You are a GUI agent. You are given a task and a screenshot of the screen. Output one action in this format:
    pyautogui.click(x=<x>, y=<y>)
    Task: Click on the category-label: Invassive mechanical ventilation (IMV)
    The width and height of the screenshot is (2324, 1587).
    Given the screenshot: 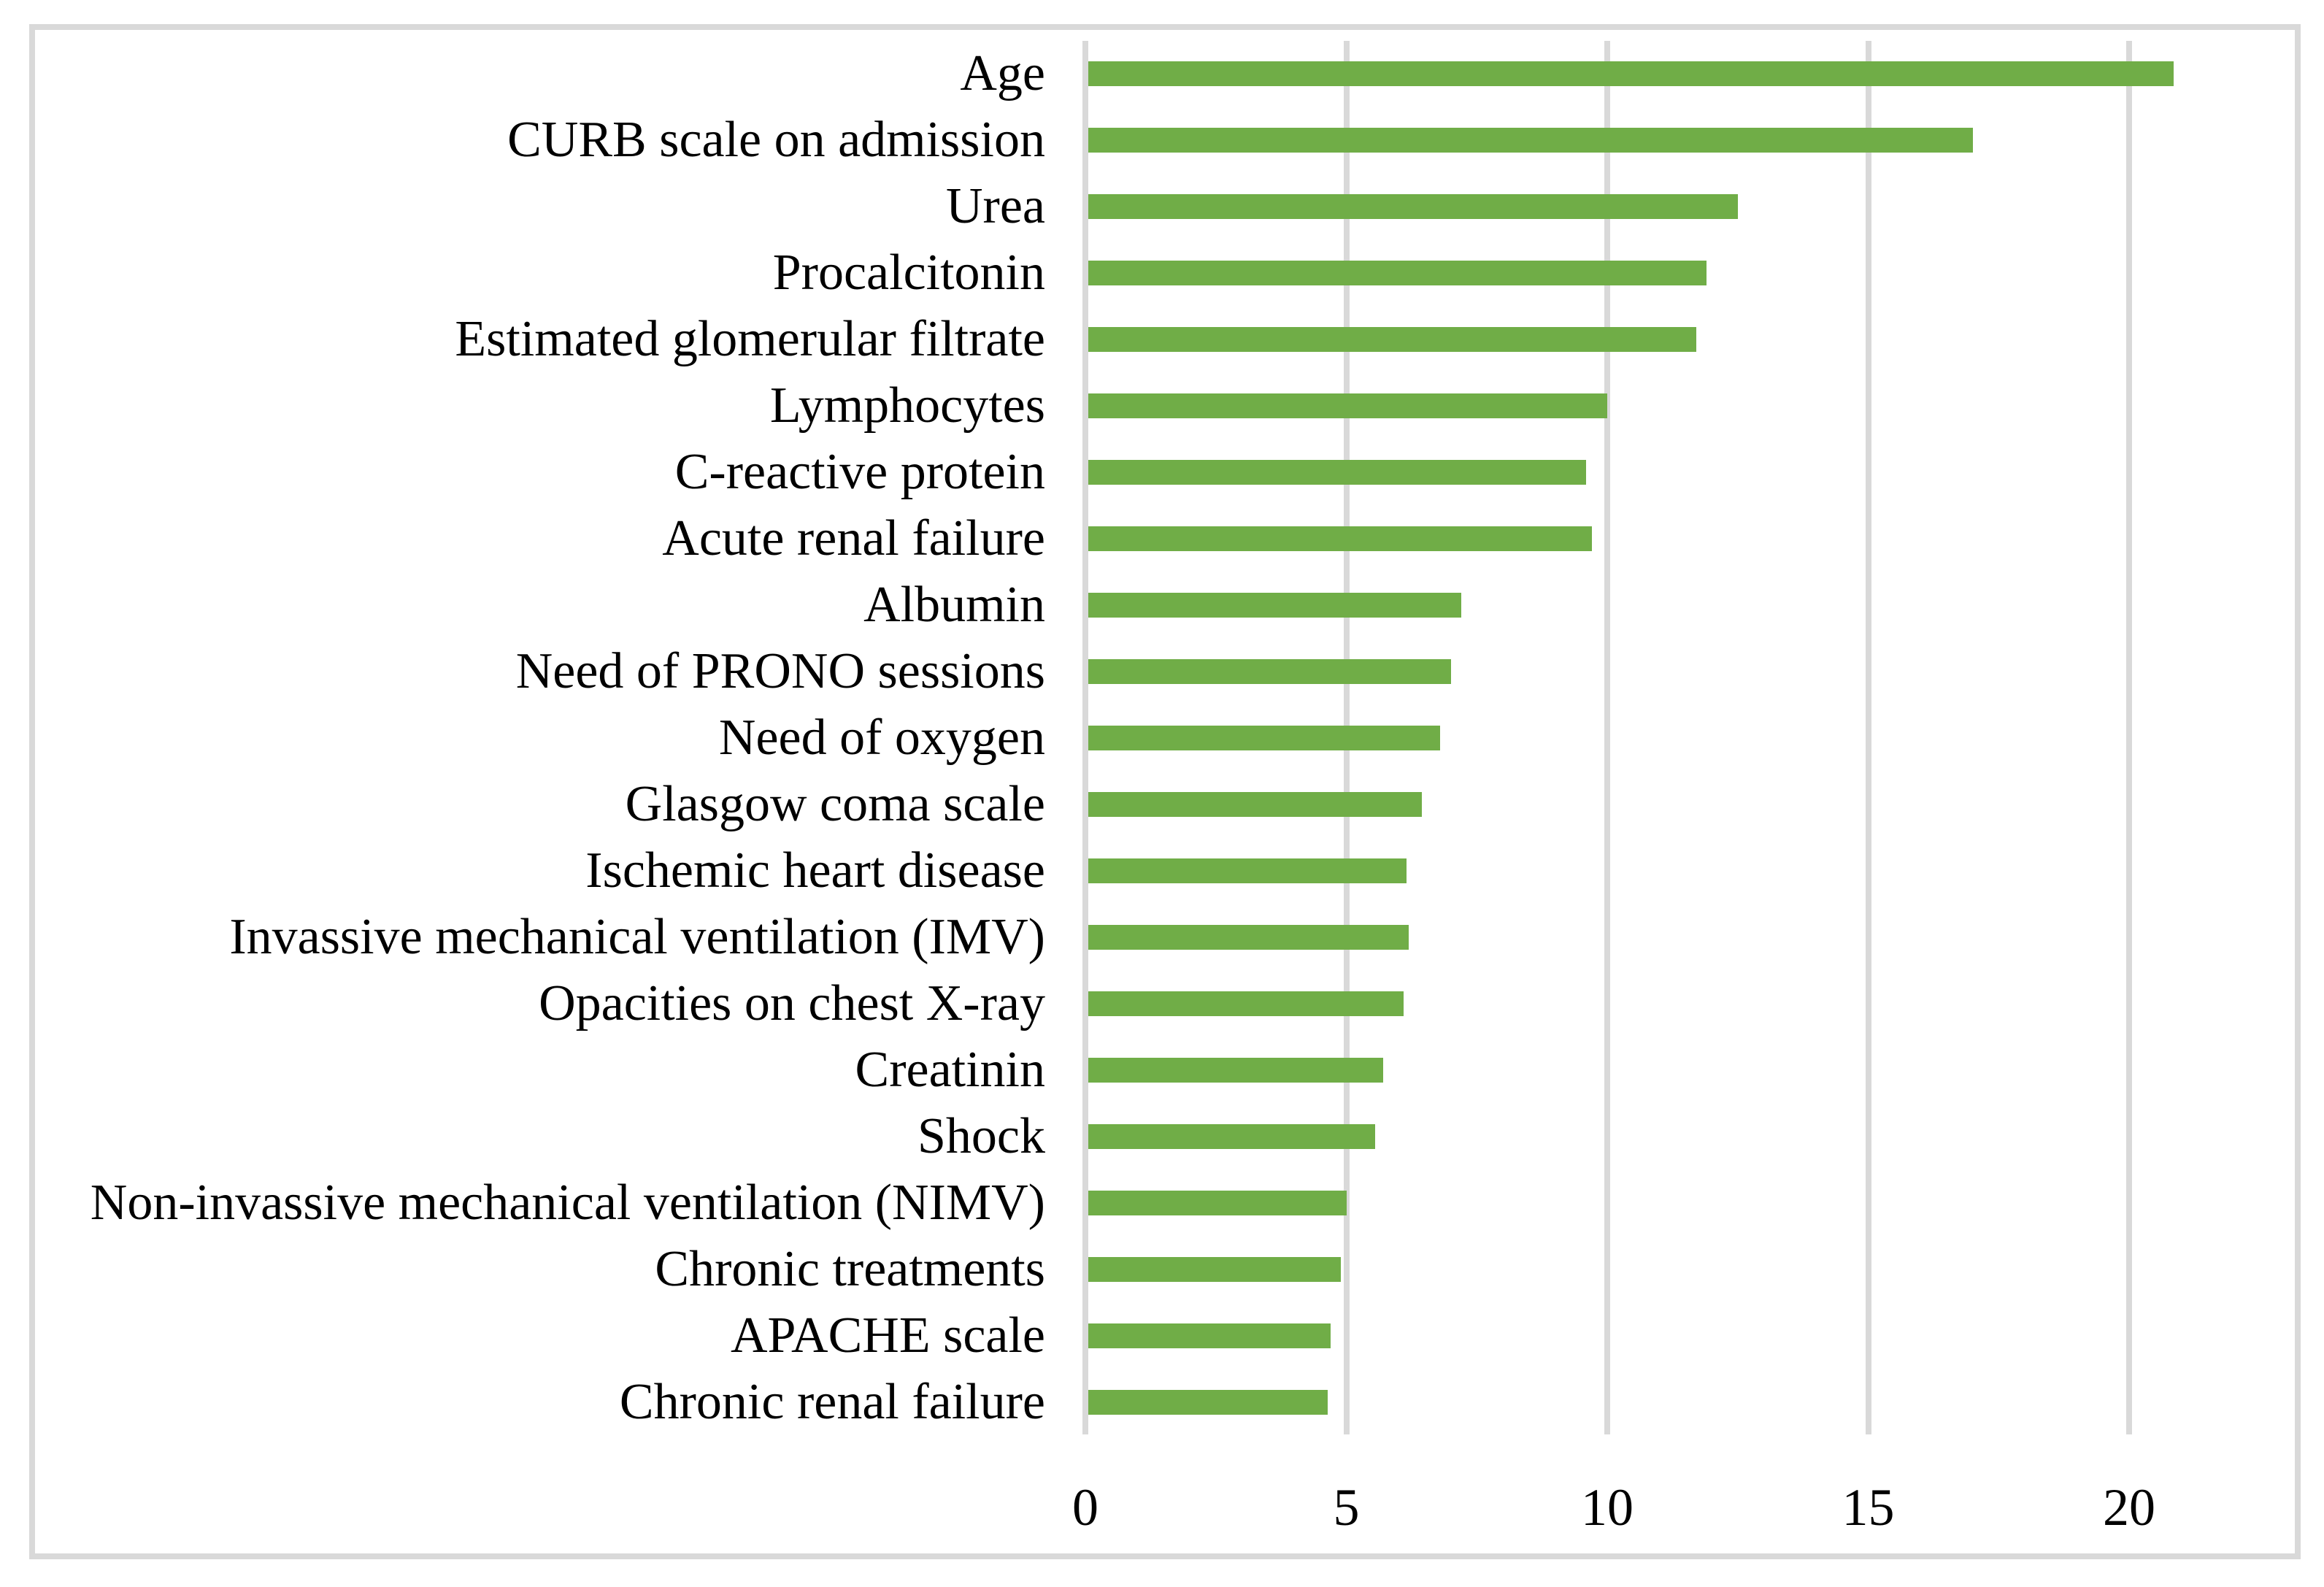 What is the action you would take?
    pyautogui.click(x=637, y=937)
    